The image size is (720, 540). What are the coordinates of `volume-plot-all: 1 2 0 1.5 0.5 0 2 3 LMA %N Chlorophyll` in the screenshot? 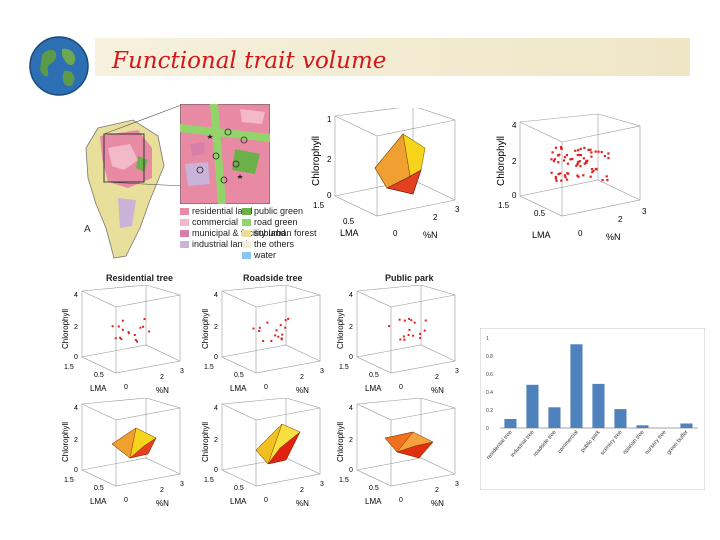 It's located at (385, 174).